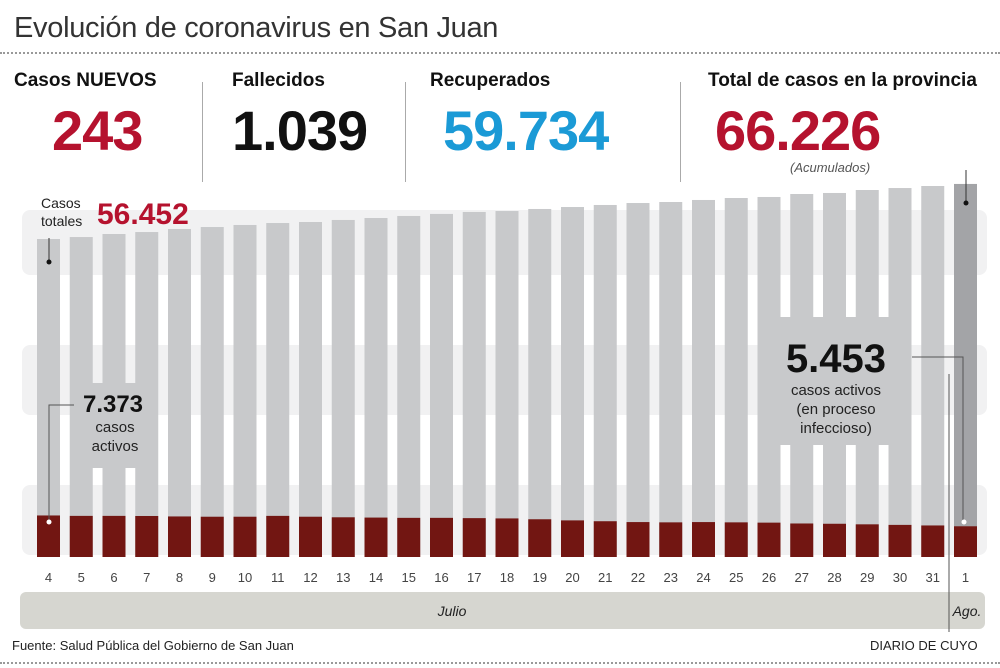 The image size is (1000, 668). Describe the element at coordinates (802, 577) in the screenshot. I see `x-tick-label: 27` at that location.